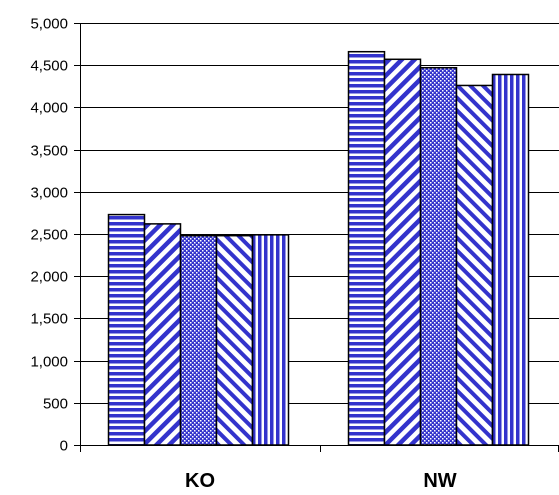 This screenshot has height=495, width=559. Describe the element at coordinates (49, 151) in the screenshot. I see `y-tick-label: 3,500` at that location.